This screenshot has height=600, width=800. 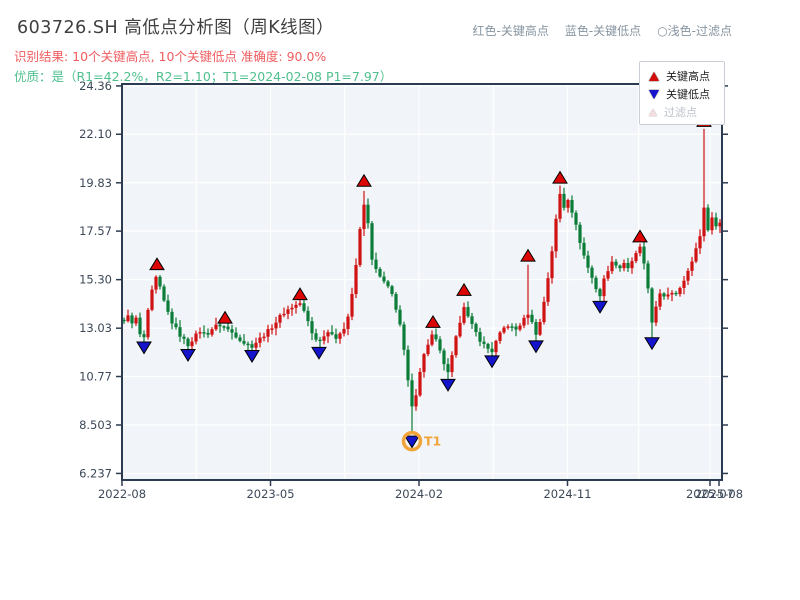 I want to click on y-tick-label: 6.237, so click(x=95, y=473).